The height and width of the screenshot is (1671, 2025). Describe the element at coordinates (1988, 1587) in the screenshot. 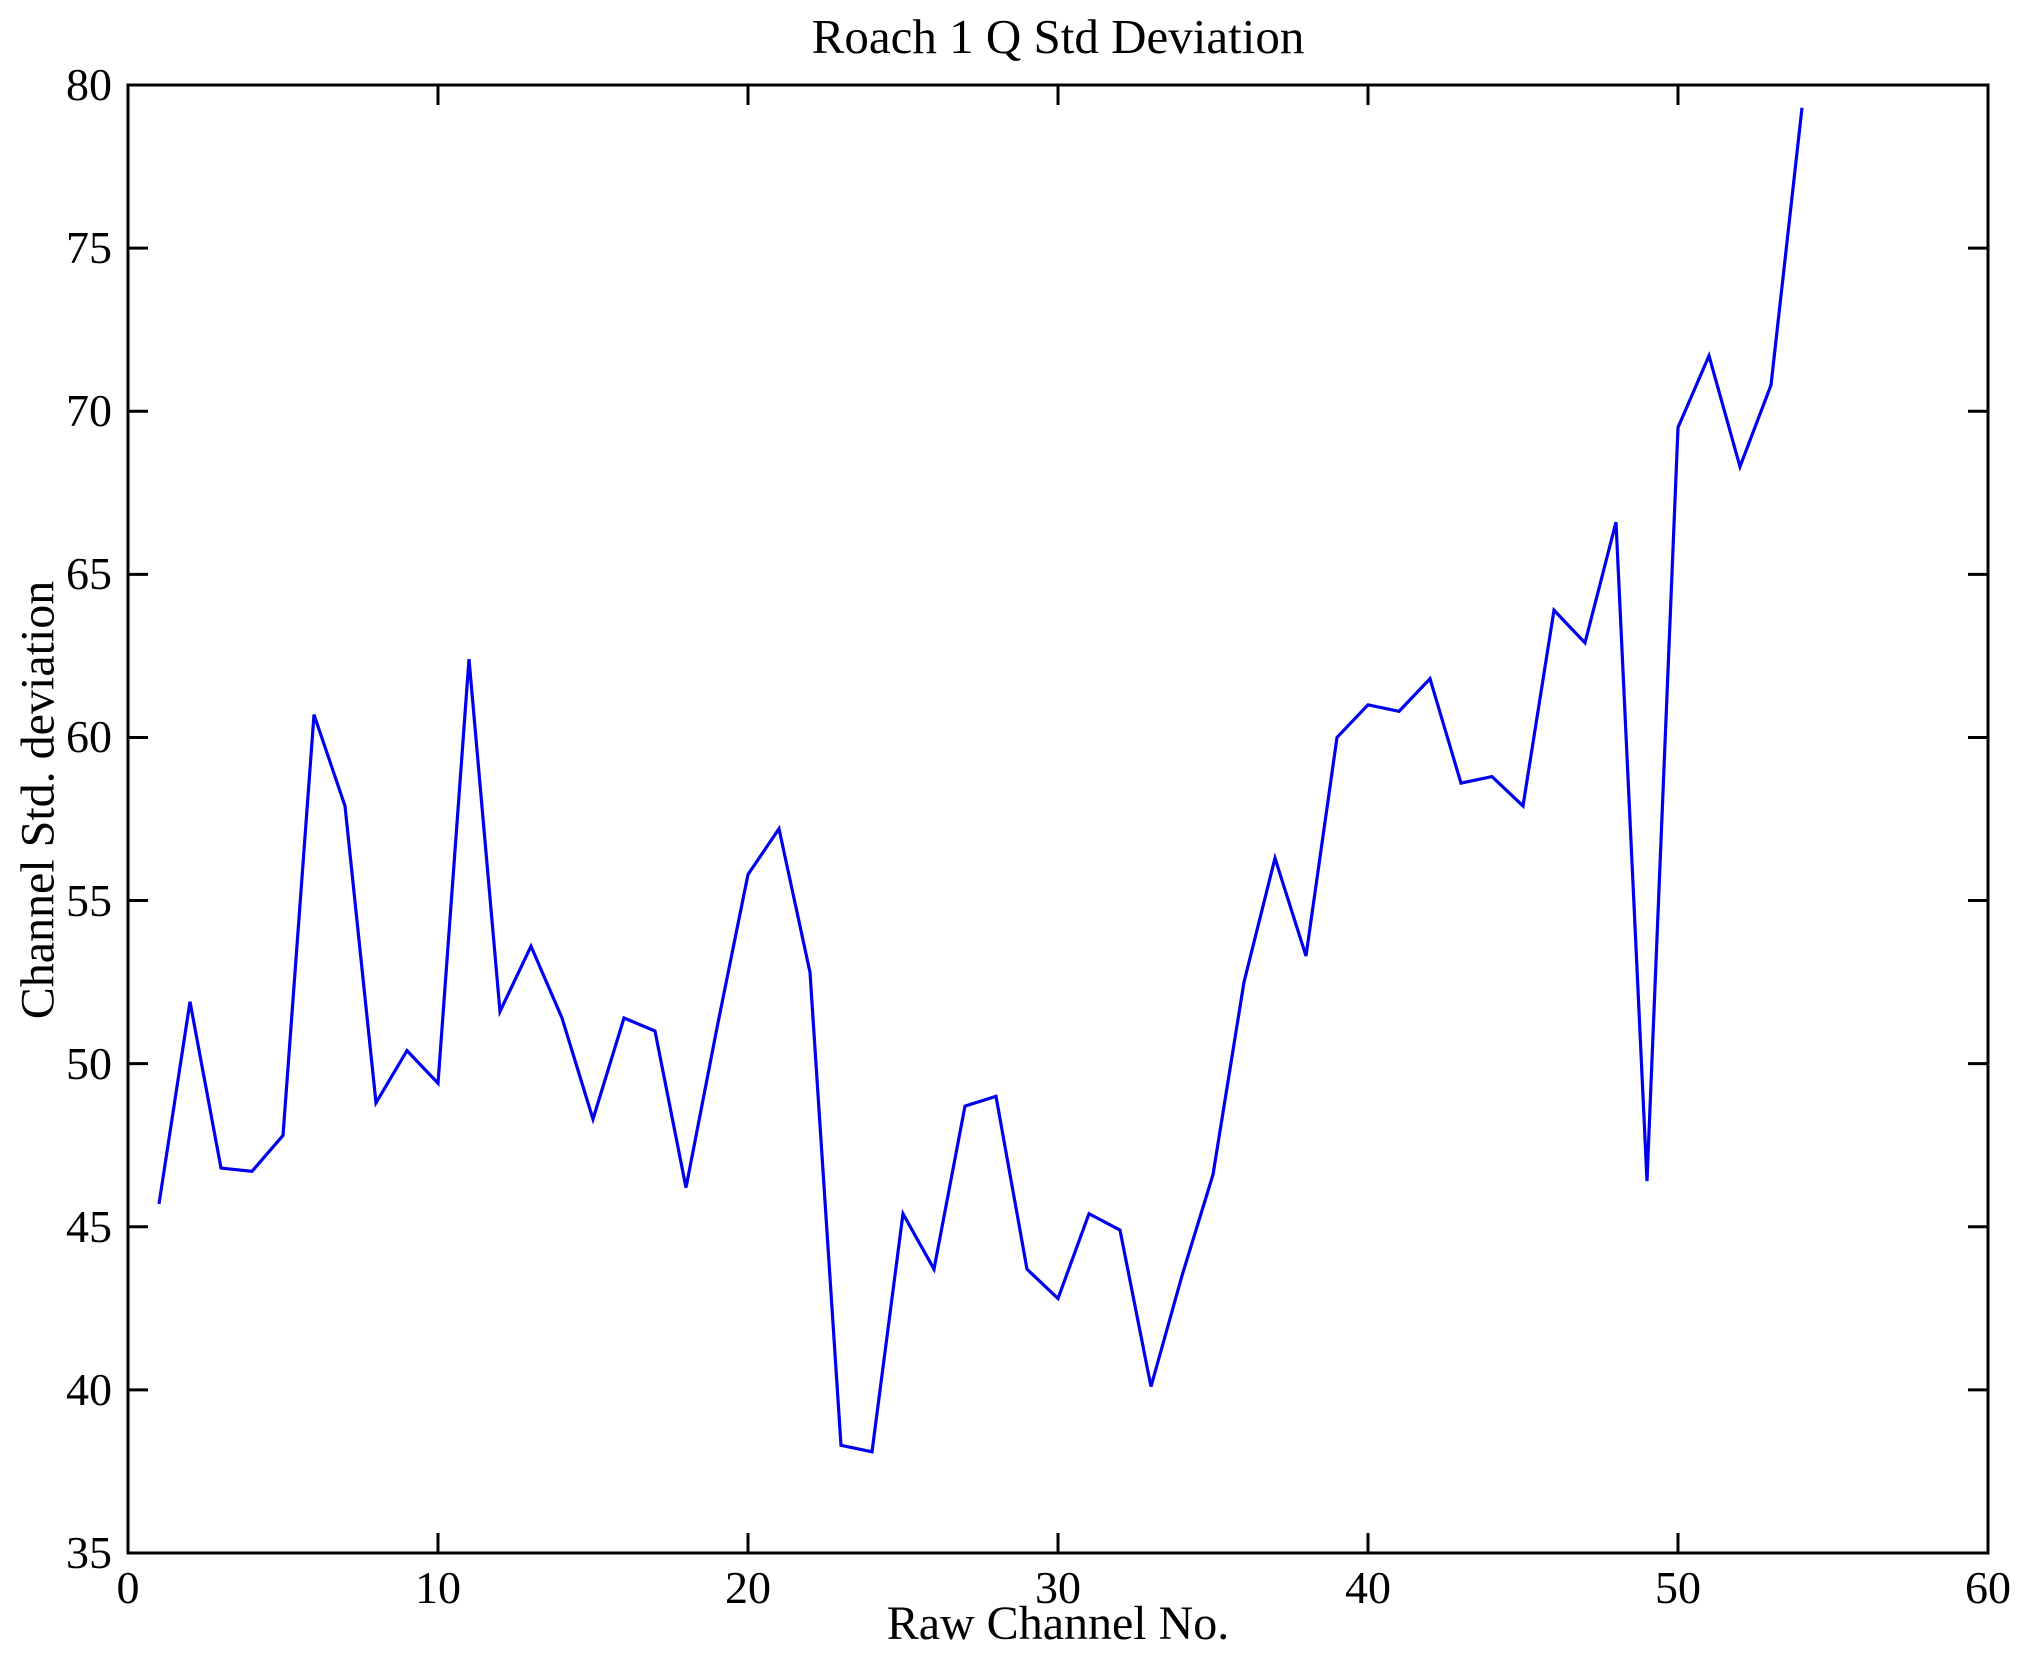

I see `x-tick-label: 60` at that location.